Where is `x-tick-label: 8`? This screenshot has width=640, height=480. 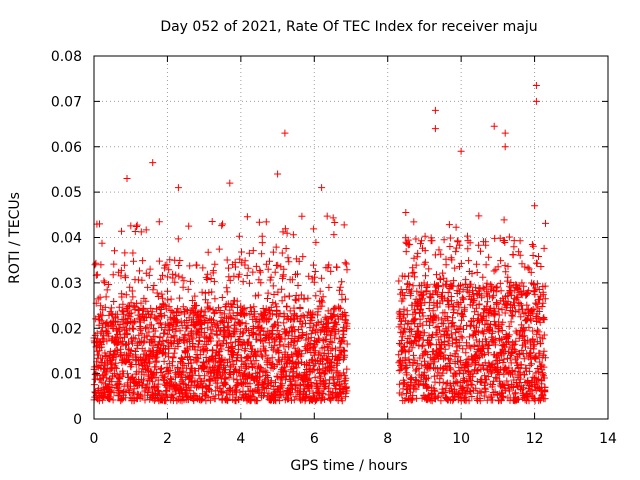
x-tick-label: 8 is located at coordinates (387, 439).